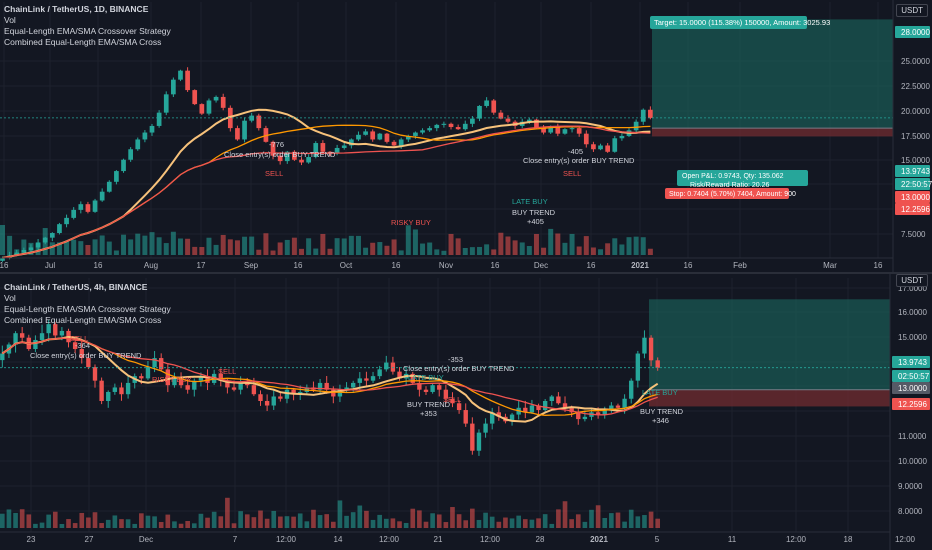 The width and height of the screenshot is (932, 550). What do you see at coordinates (732, 539) in the screenshot?
I see `time-tick-label: 11` at bounding box center [732, 539].